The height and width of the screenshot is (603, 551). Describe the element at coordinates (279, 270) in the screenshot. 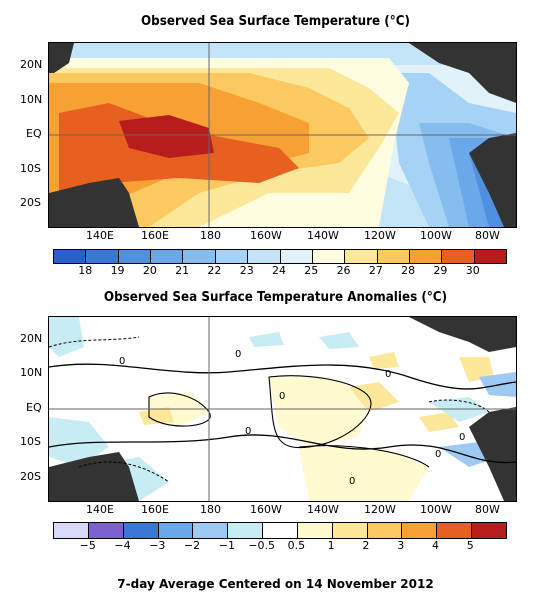

I see `colorbar-tick-label: 24` at that location.